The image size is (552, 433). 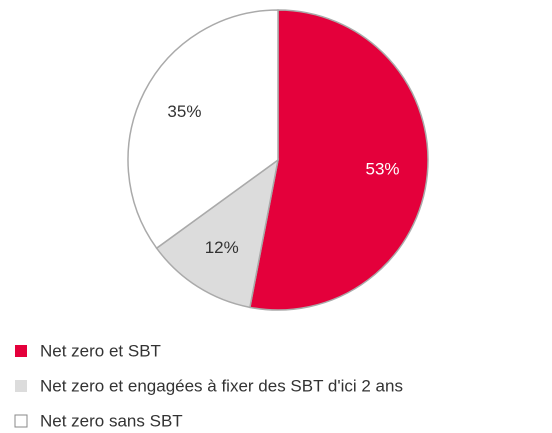 I want to click on data-label: 35%, so click(x=184, y=111).